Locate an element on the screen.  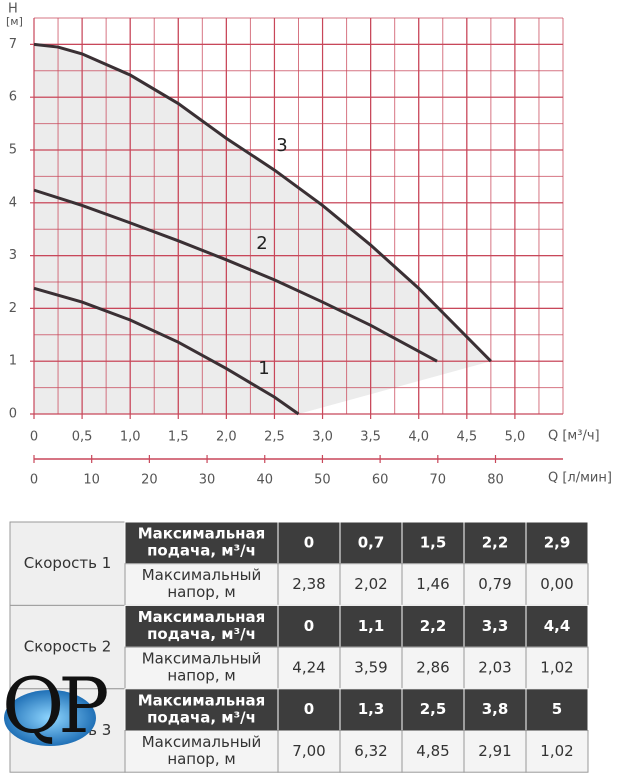
x-tick-label: 1,0 is located at coordinates (130, 437).